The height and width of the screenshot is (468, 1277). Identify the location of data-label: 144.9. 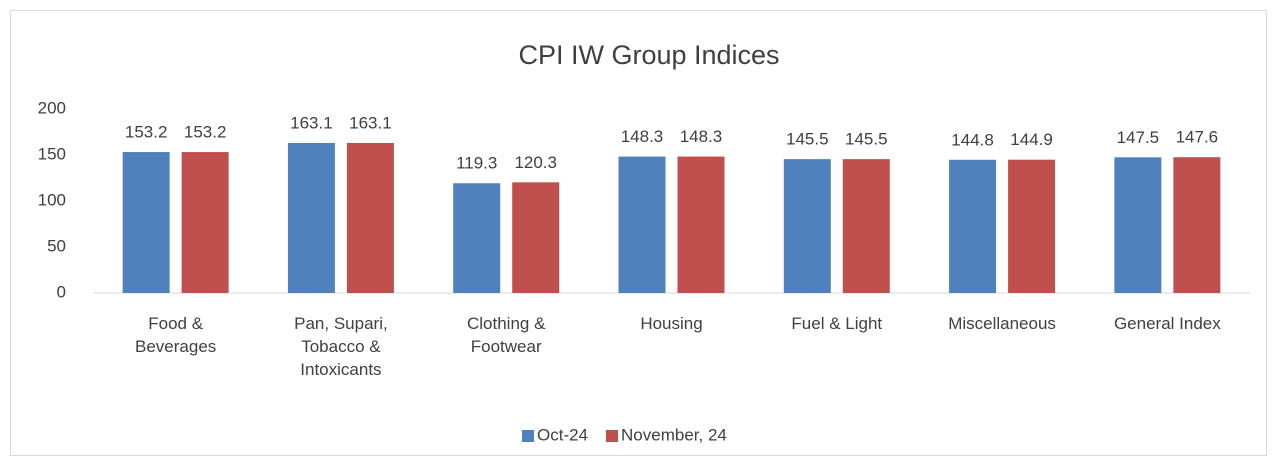
(1031, 139).